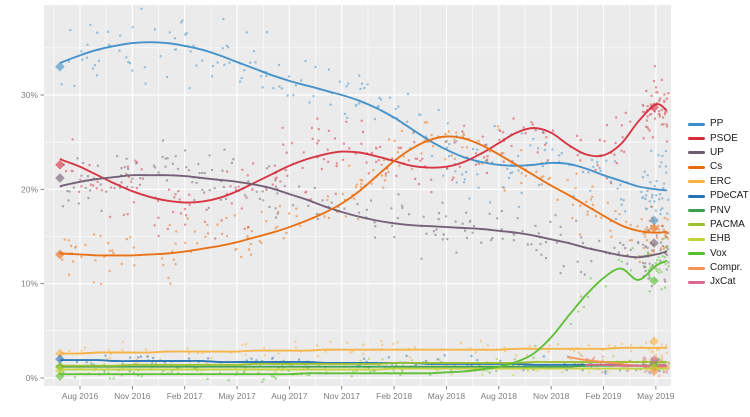 The width and height of the screenshot is (750, 417). What do you see at coordinates (654, 371) in the screenshot?
I see `election-diamond-compr` at bounding box center [654, 371].